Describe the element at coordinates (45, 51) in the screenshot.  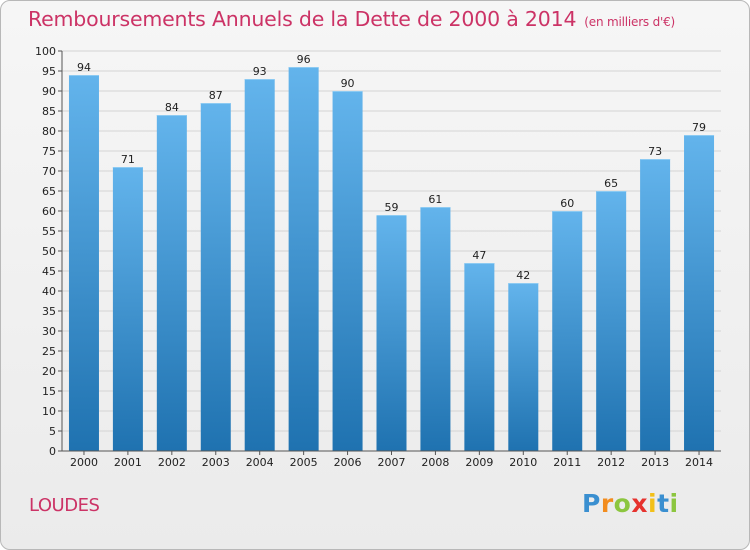
I see `y-tick-label: 100` at that location.